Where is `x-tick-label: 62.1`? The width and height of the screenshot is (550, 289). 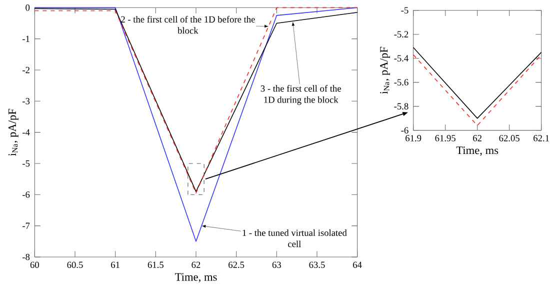
x-tick-label: 62.1 is located at coordinates (541, 138).